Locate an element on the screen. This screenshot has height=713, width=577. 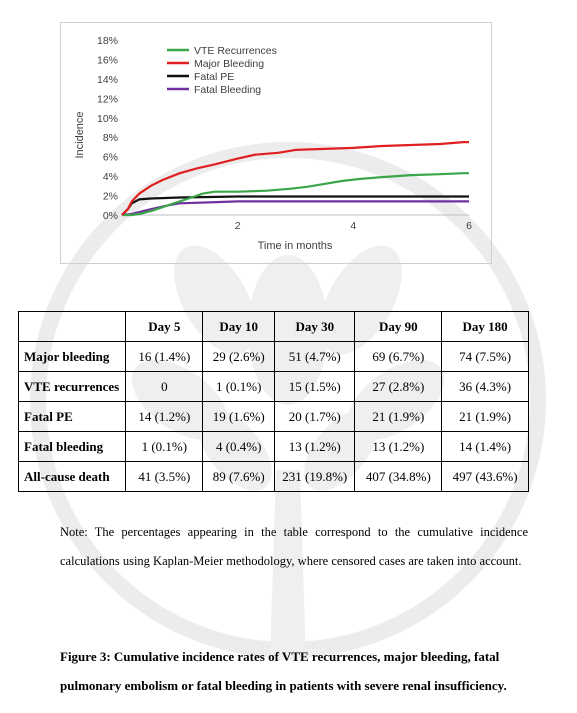
table-cell: 27 (2.8%) is located at coordinates (398, 386).